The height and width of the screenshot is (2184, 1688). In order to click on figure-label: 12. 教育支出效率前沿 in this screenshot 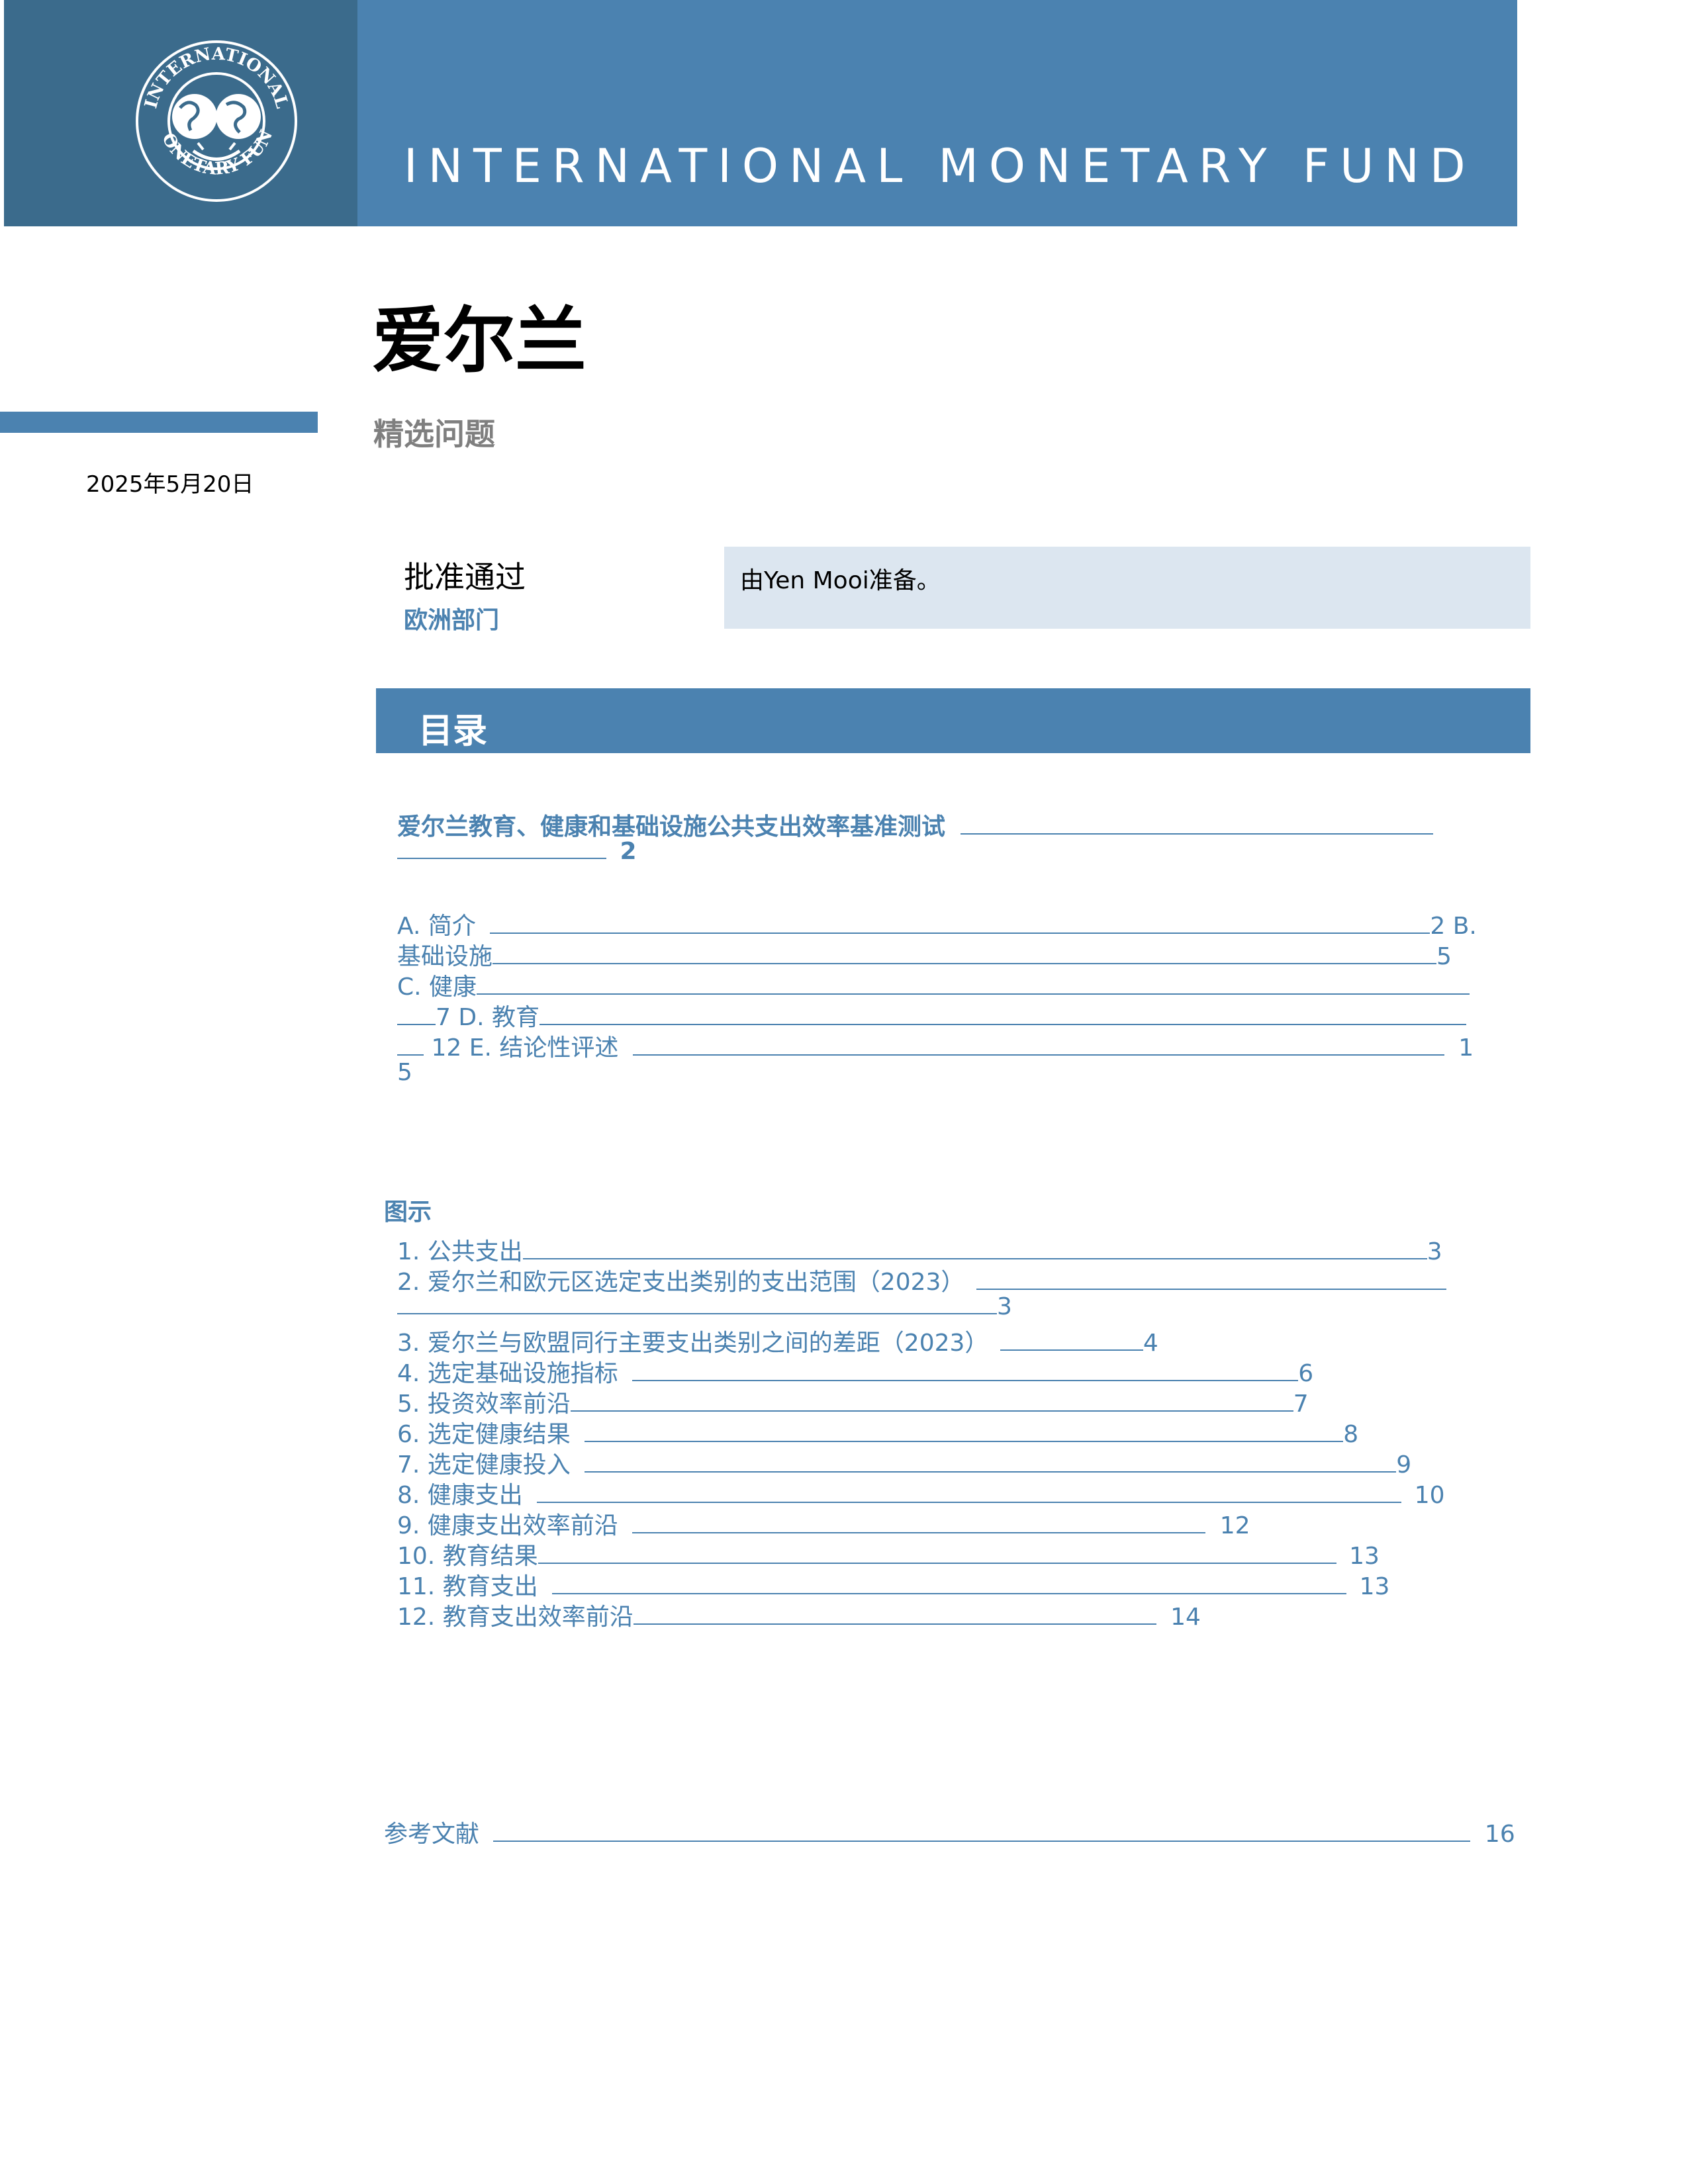, I will do `click(515, 1618)`.